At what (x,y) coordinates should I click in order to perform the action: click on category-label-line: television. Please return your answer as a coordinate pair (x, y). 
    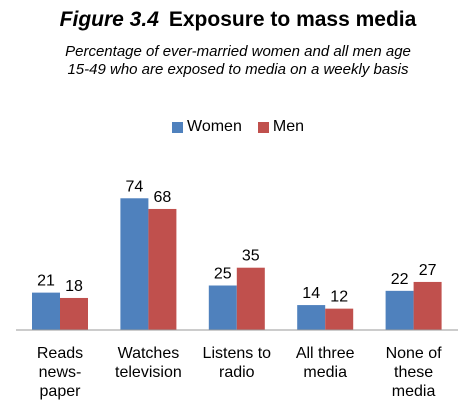
    Looking at the image, I should click on (148, 372).